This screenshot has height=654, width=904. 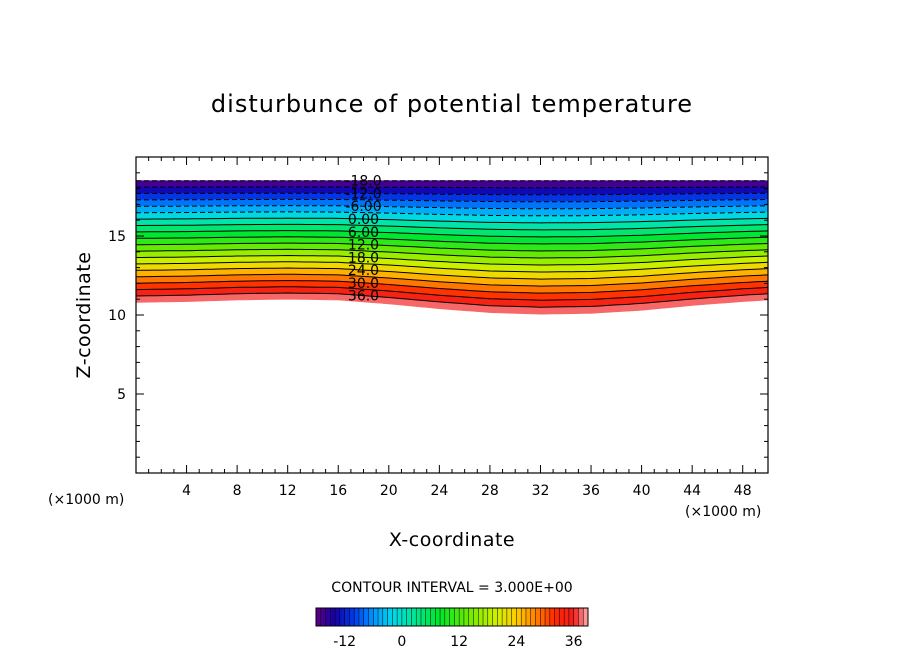 I want to click on x-tick-label: 16, so click(x=338, y=491).